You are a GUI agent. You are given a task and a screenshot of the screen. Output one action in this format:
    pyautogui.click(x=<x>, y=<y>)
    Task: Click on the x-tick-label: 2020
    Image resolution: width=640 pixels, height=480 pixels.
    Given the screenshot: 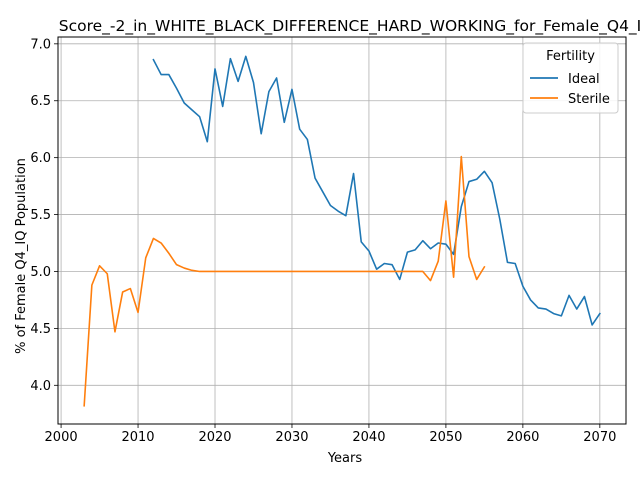 What is the action you would take?
    pyautogui.click(x=214, y=437)
    